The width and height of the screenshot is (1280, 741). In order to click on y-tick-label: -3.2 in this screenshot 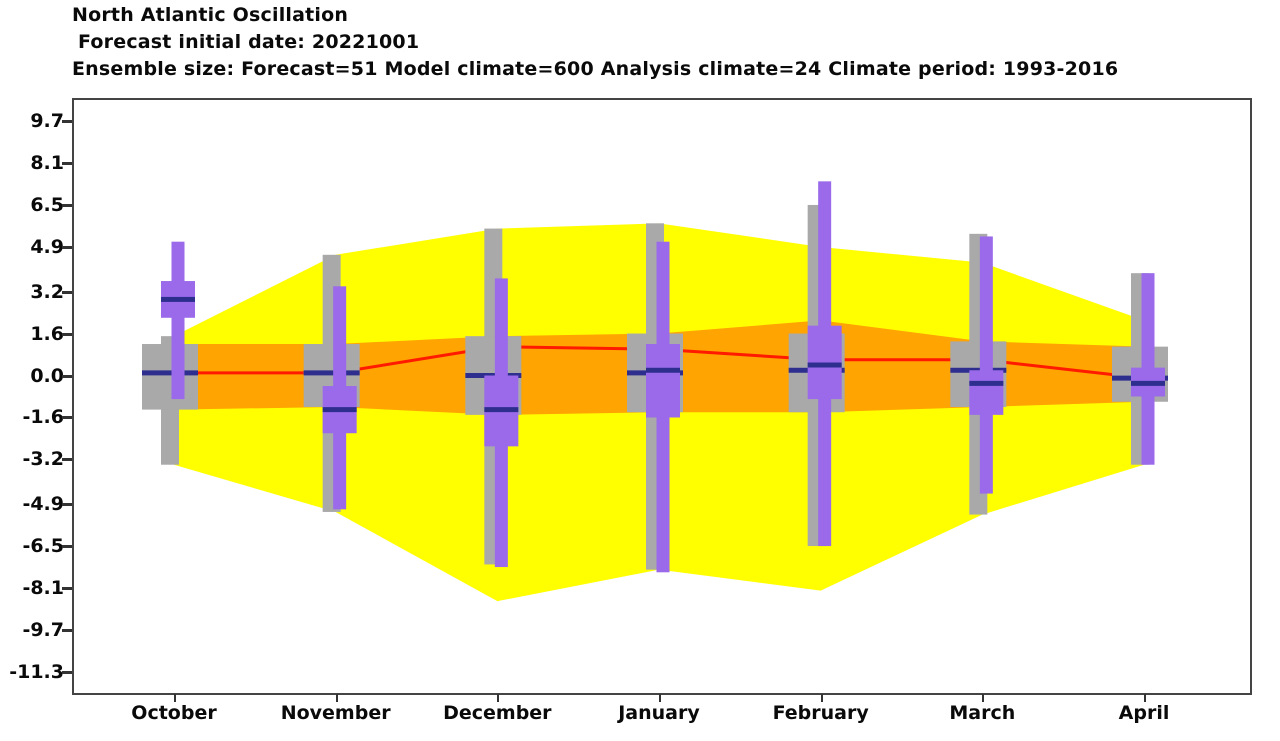, I will do `click(43, 459)`.